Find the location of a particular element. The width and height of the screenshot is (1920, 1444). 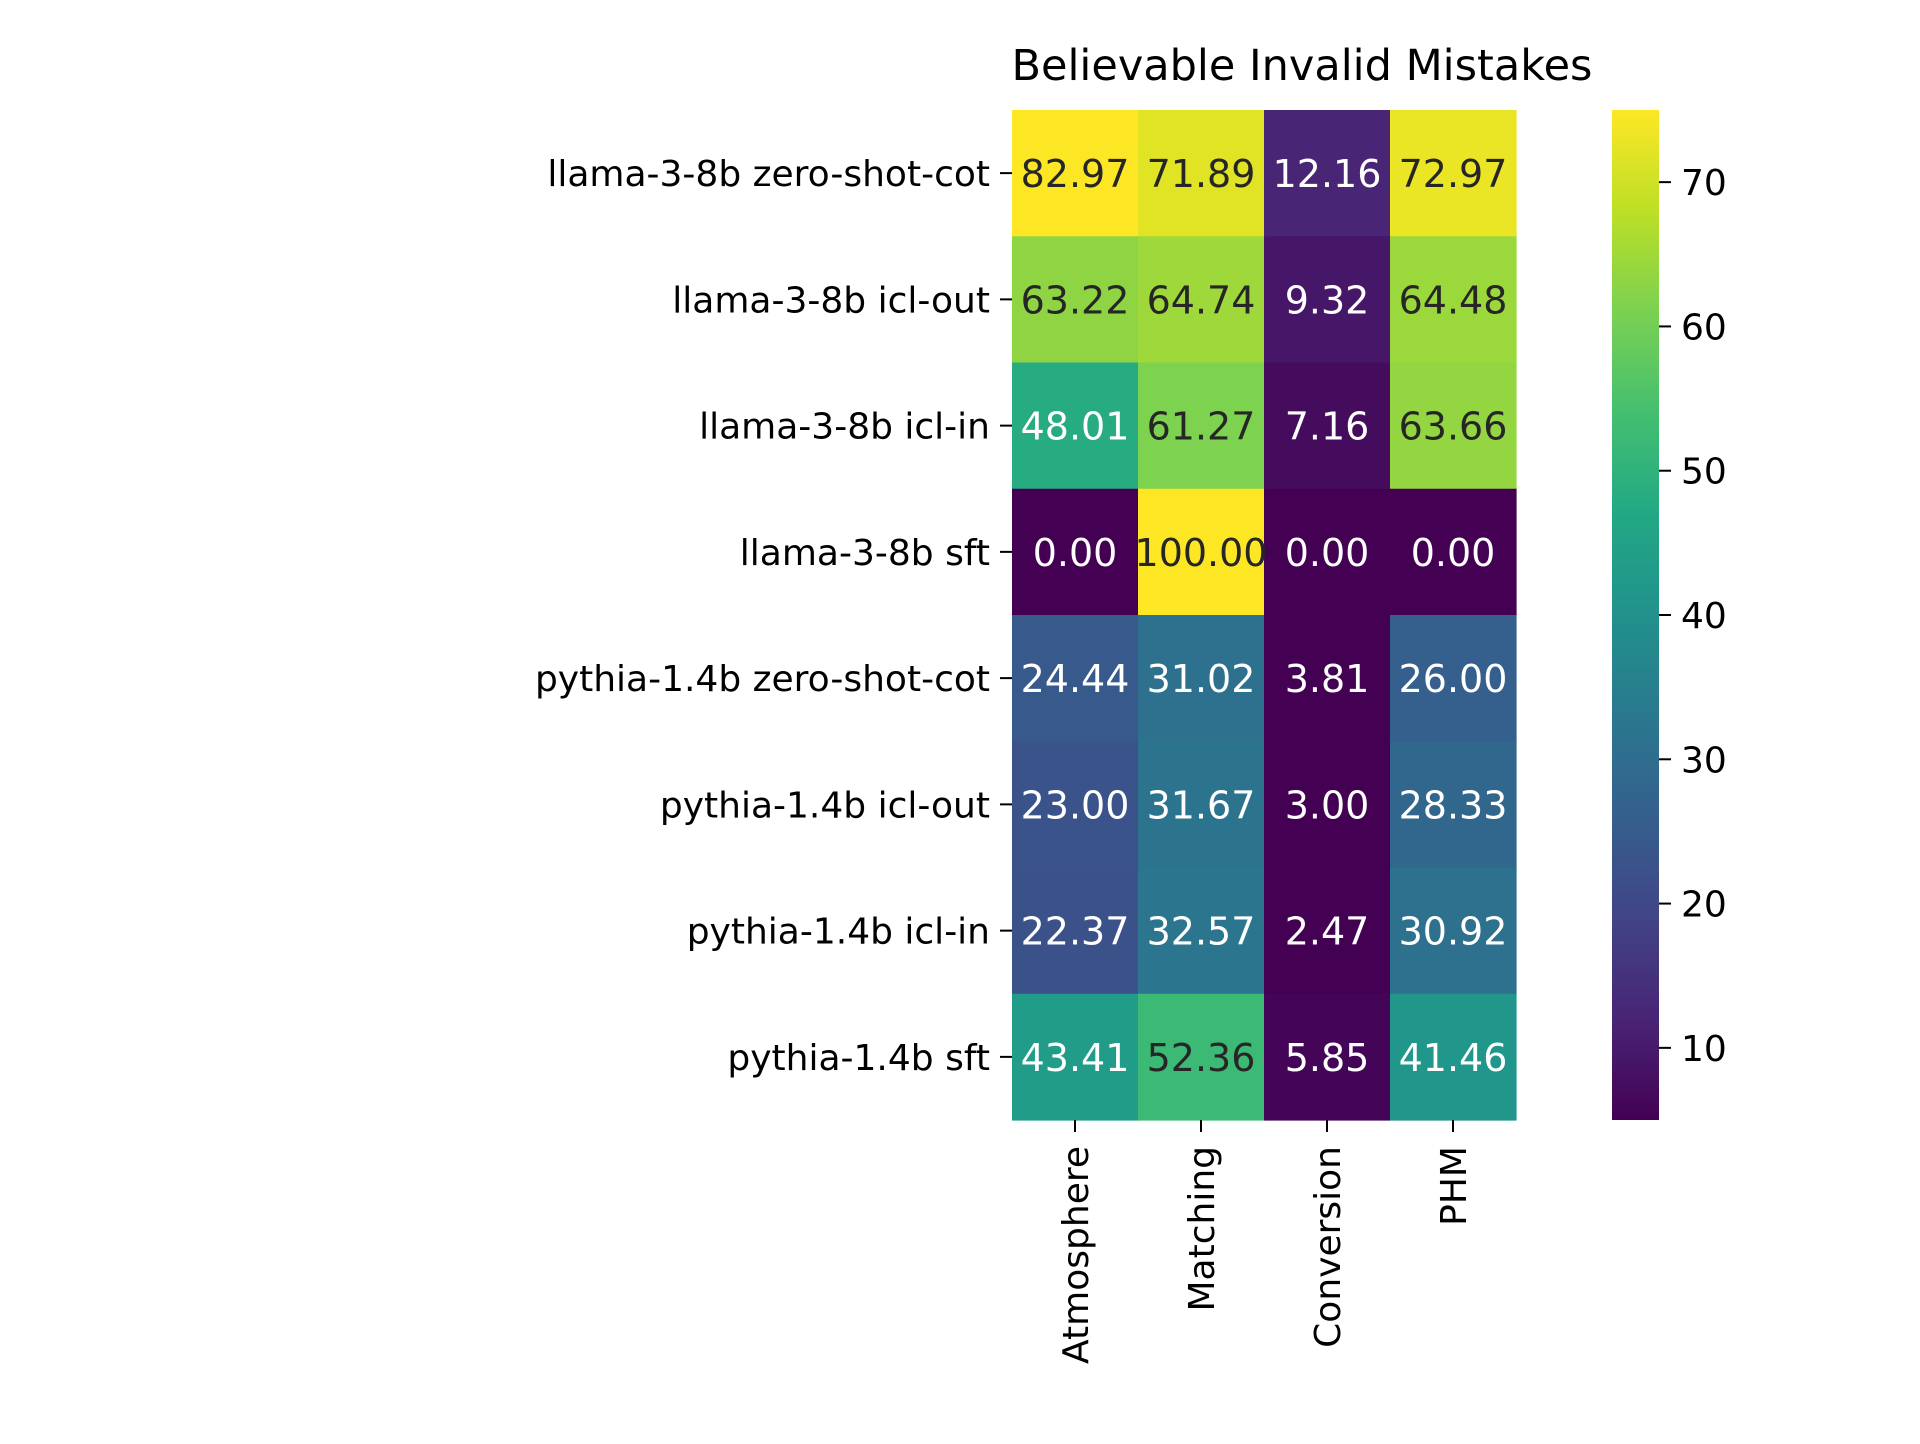

cell-value-label: 72.97 is located at coordinates (1453, 174).